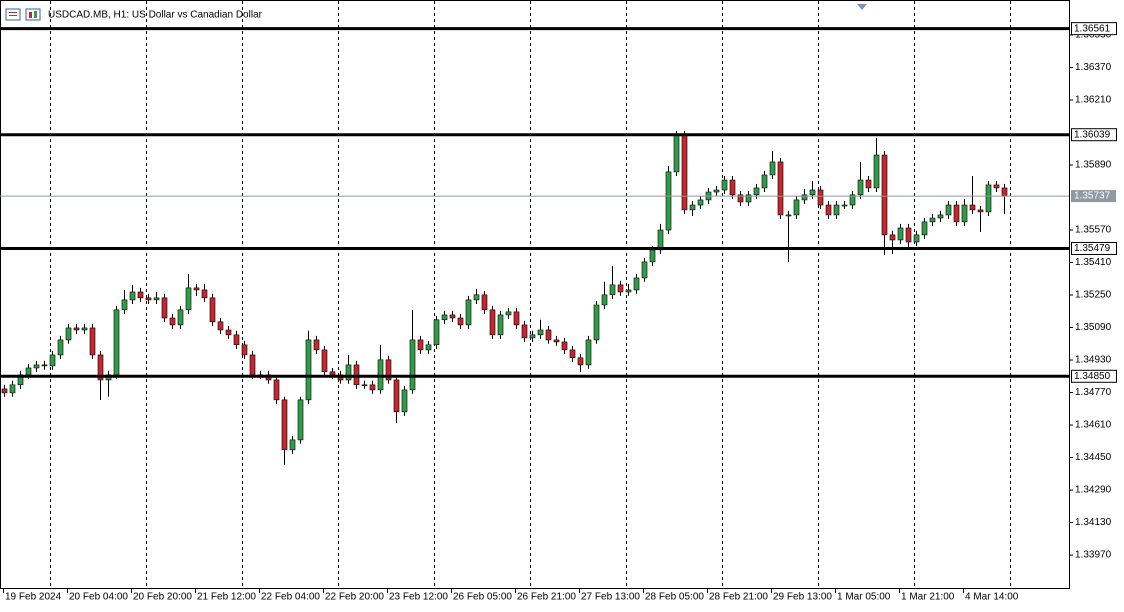  I want to click on icon-bar, so click(30, 15).